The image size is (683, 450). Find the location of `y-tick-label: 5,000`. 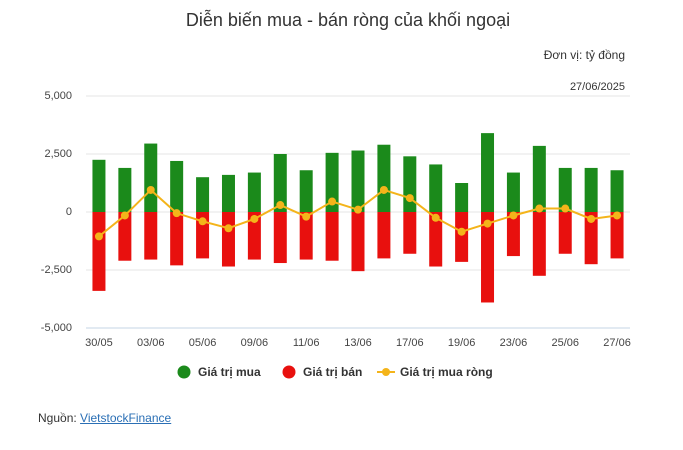

y-tick-label: 5,000 is located at coordinates (58, 96).